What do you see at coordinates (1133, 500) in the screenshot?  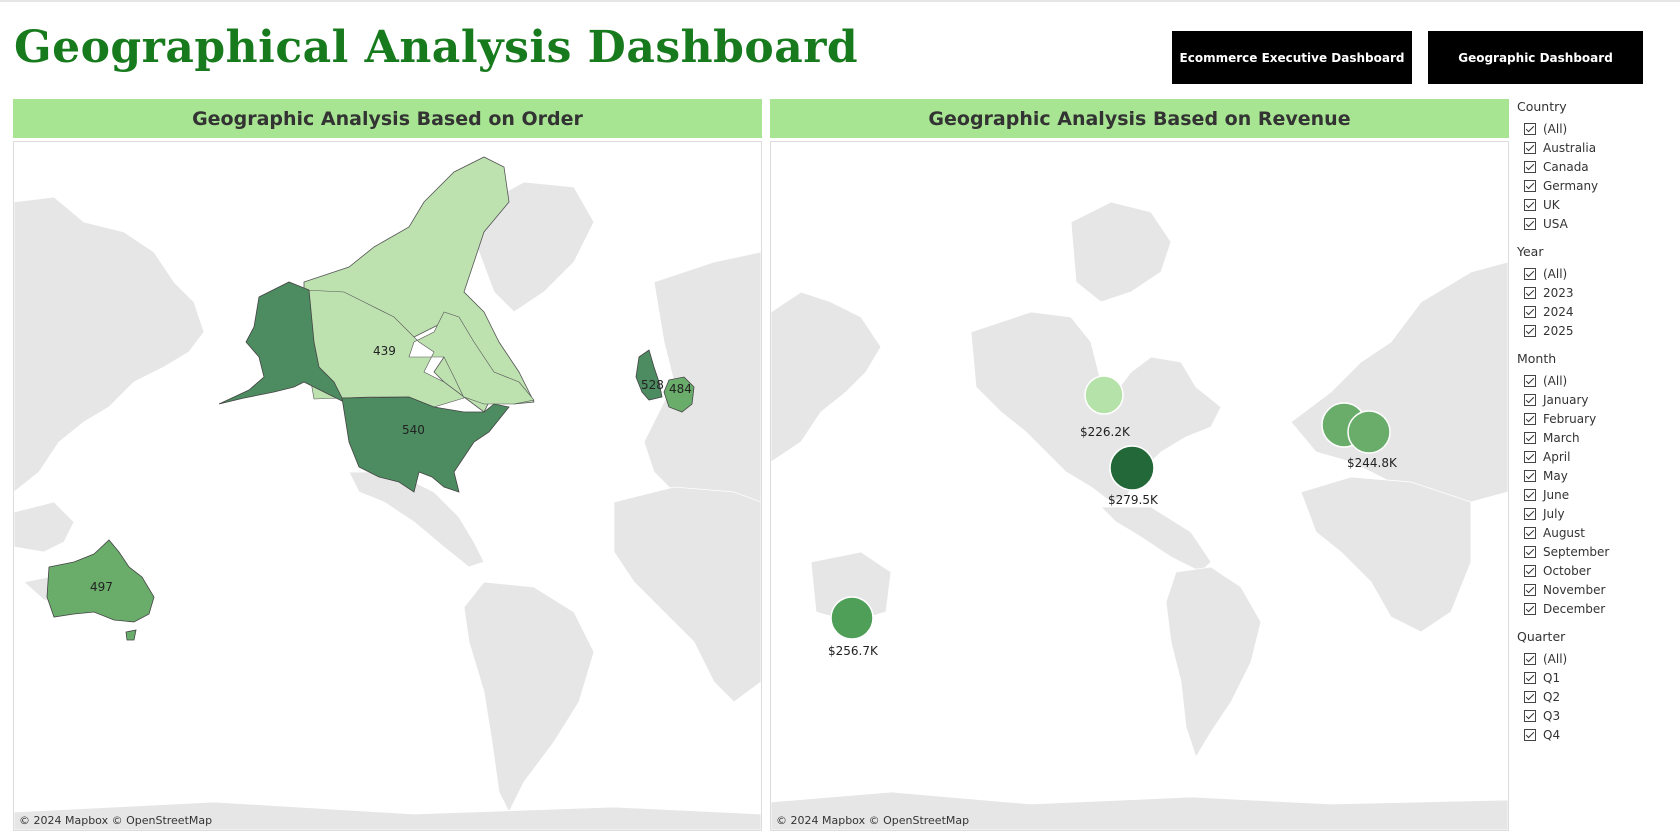 I see `usa-revenue-label: $279.5K` at bounding box center [1133, 500].